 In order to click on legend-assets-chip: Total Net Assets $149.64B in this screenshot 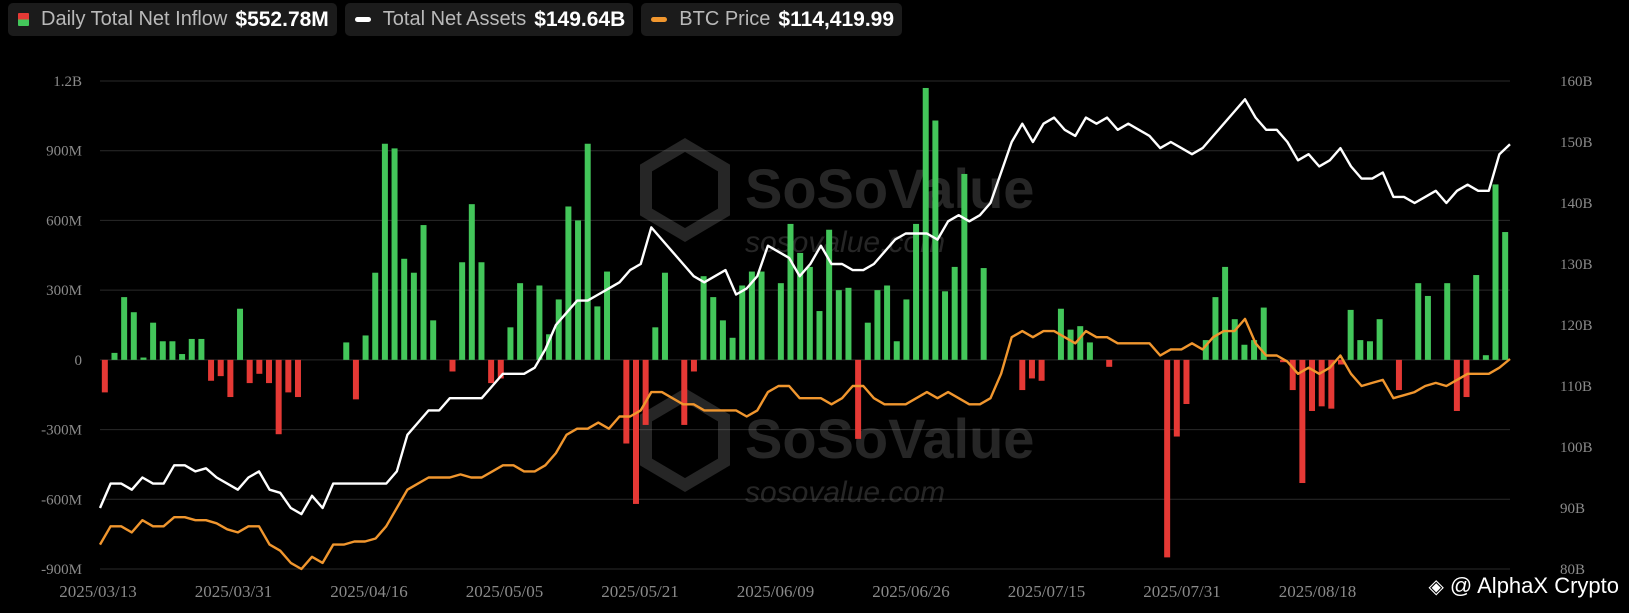, I will do `click(489, 19)`.